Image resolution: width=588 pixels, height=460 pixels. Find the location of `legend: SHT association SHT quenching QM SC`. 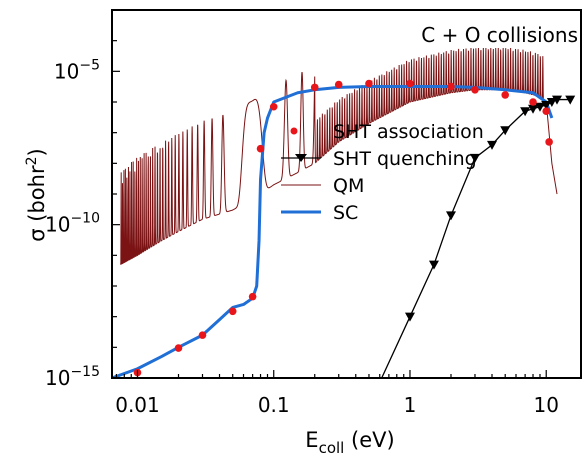

legend: SHT association SHT quenching QM SC is located at coordinates (382, 172).